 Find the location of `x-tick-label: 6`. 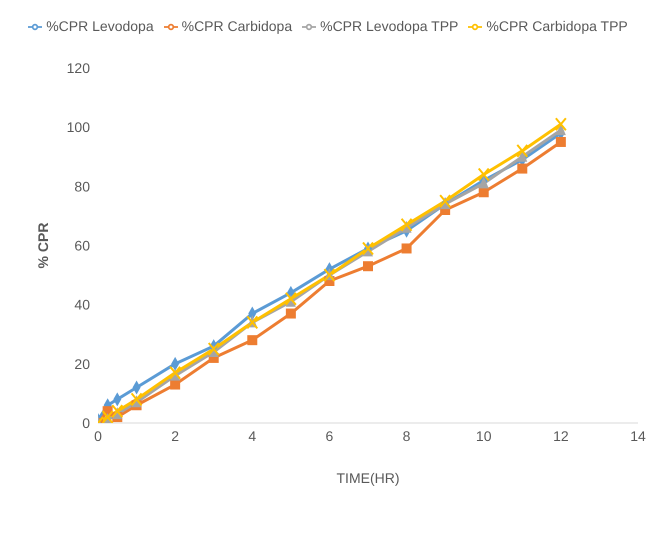

x-tick-label: 6 is located at coordinates (330, 436).